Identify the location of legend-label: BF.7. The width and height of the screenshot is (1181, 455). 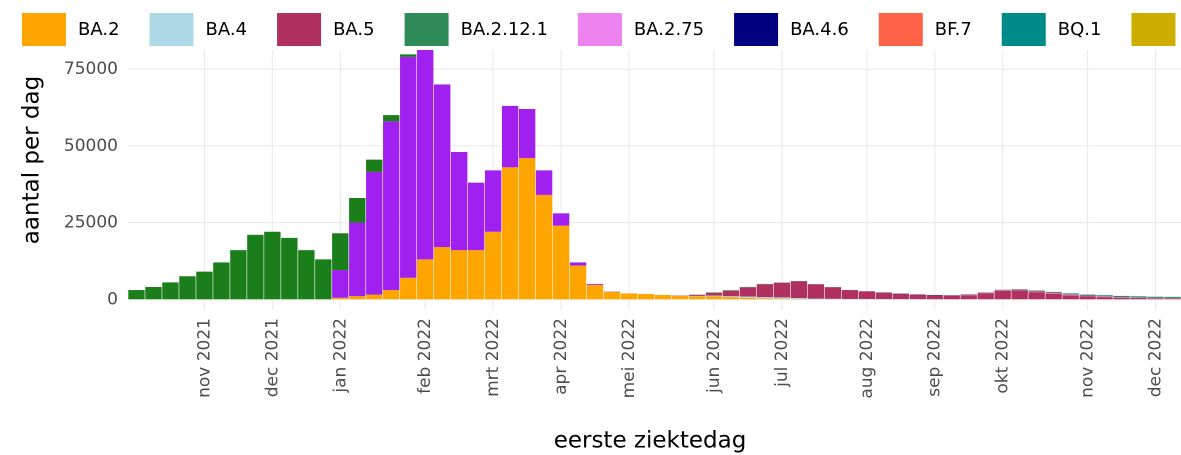
(953, 29).